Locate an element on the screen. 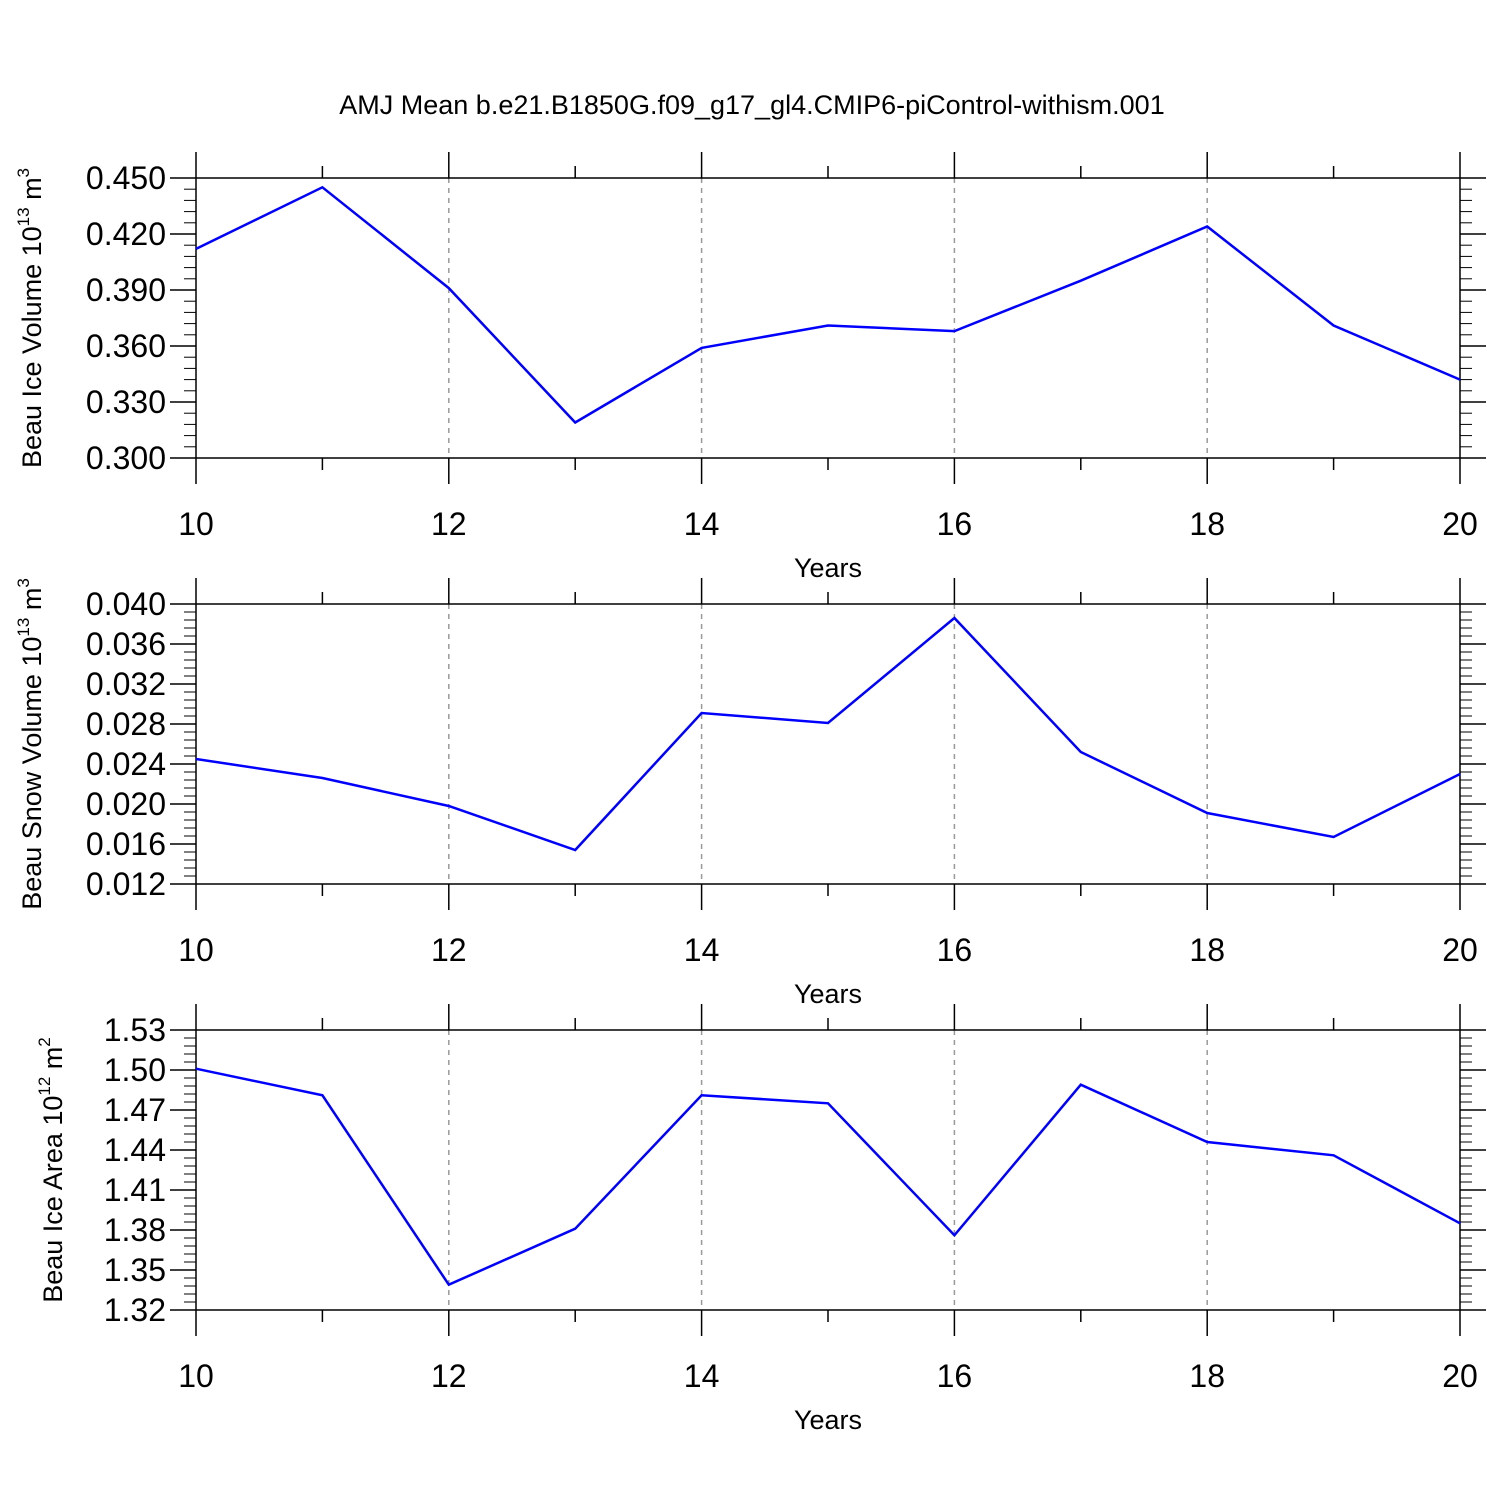 Image resolution: width=1500 pixels, height=1500 pixels. y-axis-title: Beau Snow Volume 1013 m3 is located at coordinates (30, 744).